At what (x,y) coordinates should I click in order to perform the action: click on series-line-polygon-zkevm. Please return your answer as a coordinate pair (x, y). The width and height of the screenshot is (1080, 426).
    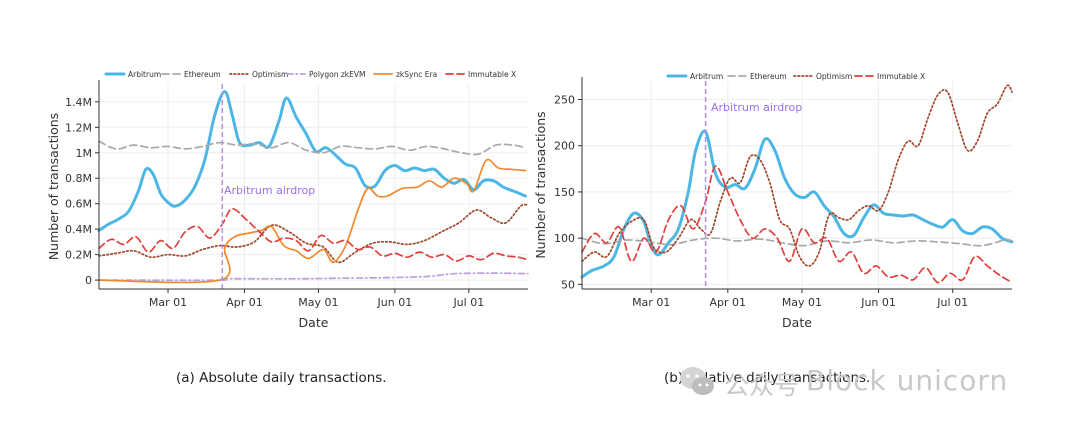
    Looking at the image, I should click on (313, 277).